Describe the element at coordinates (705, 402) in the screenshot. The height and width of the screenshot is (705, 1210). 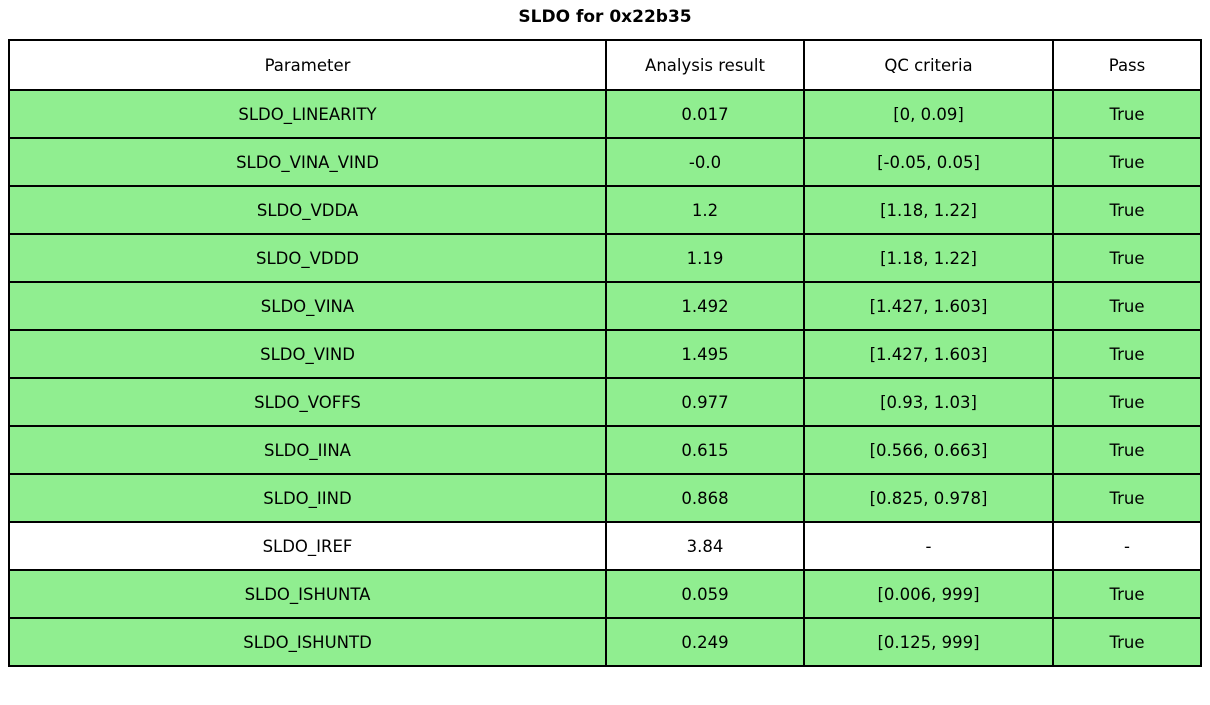
I see `cell-result: 0.977` at that location.